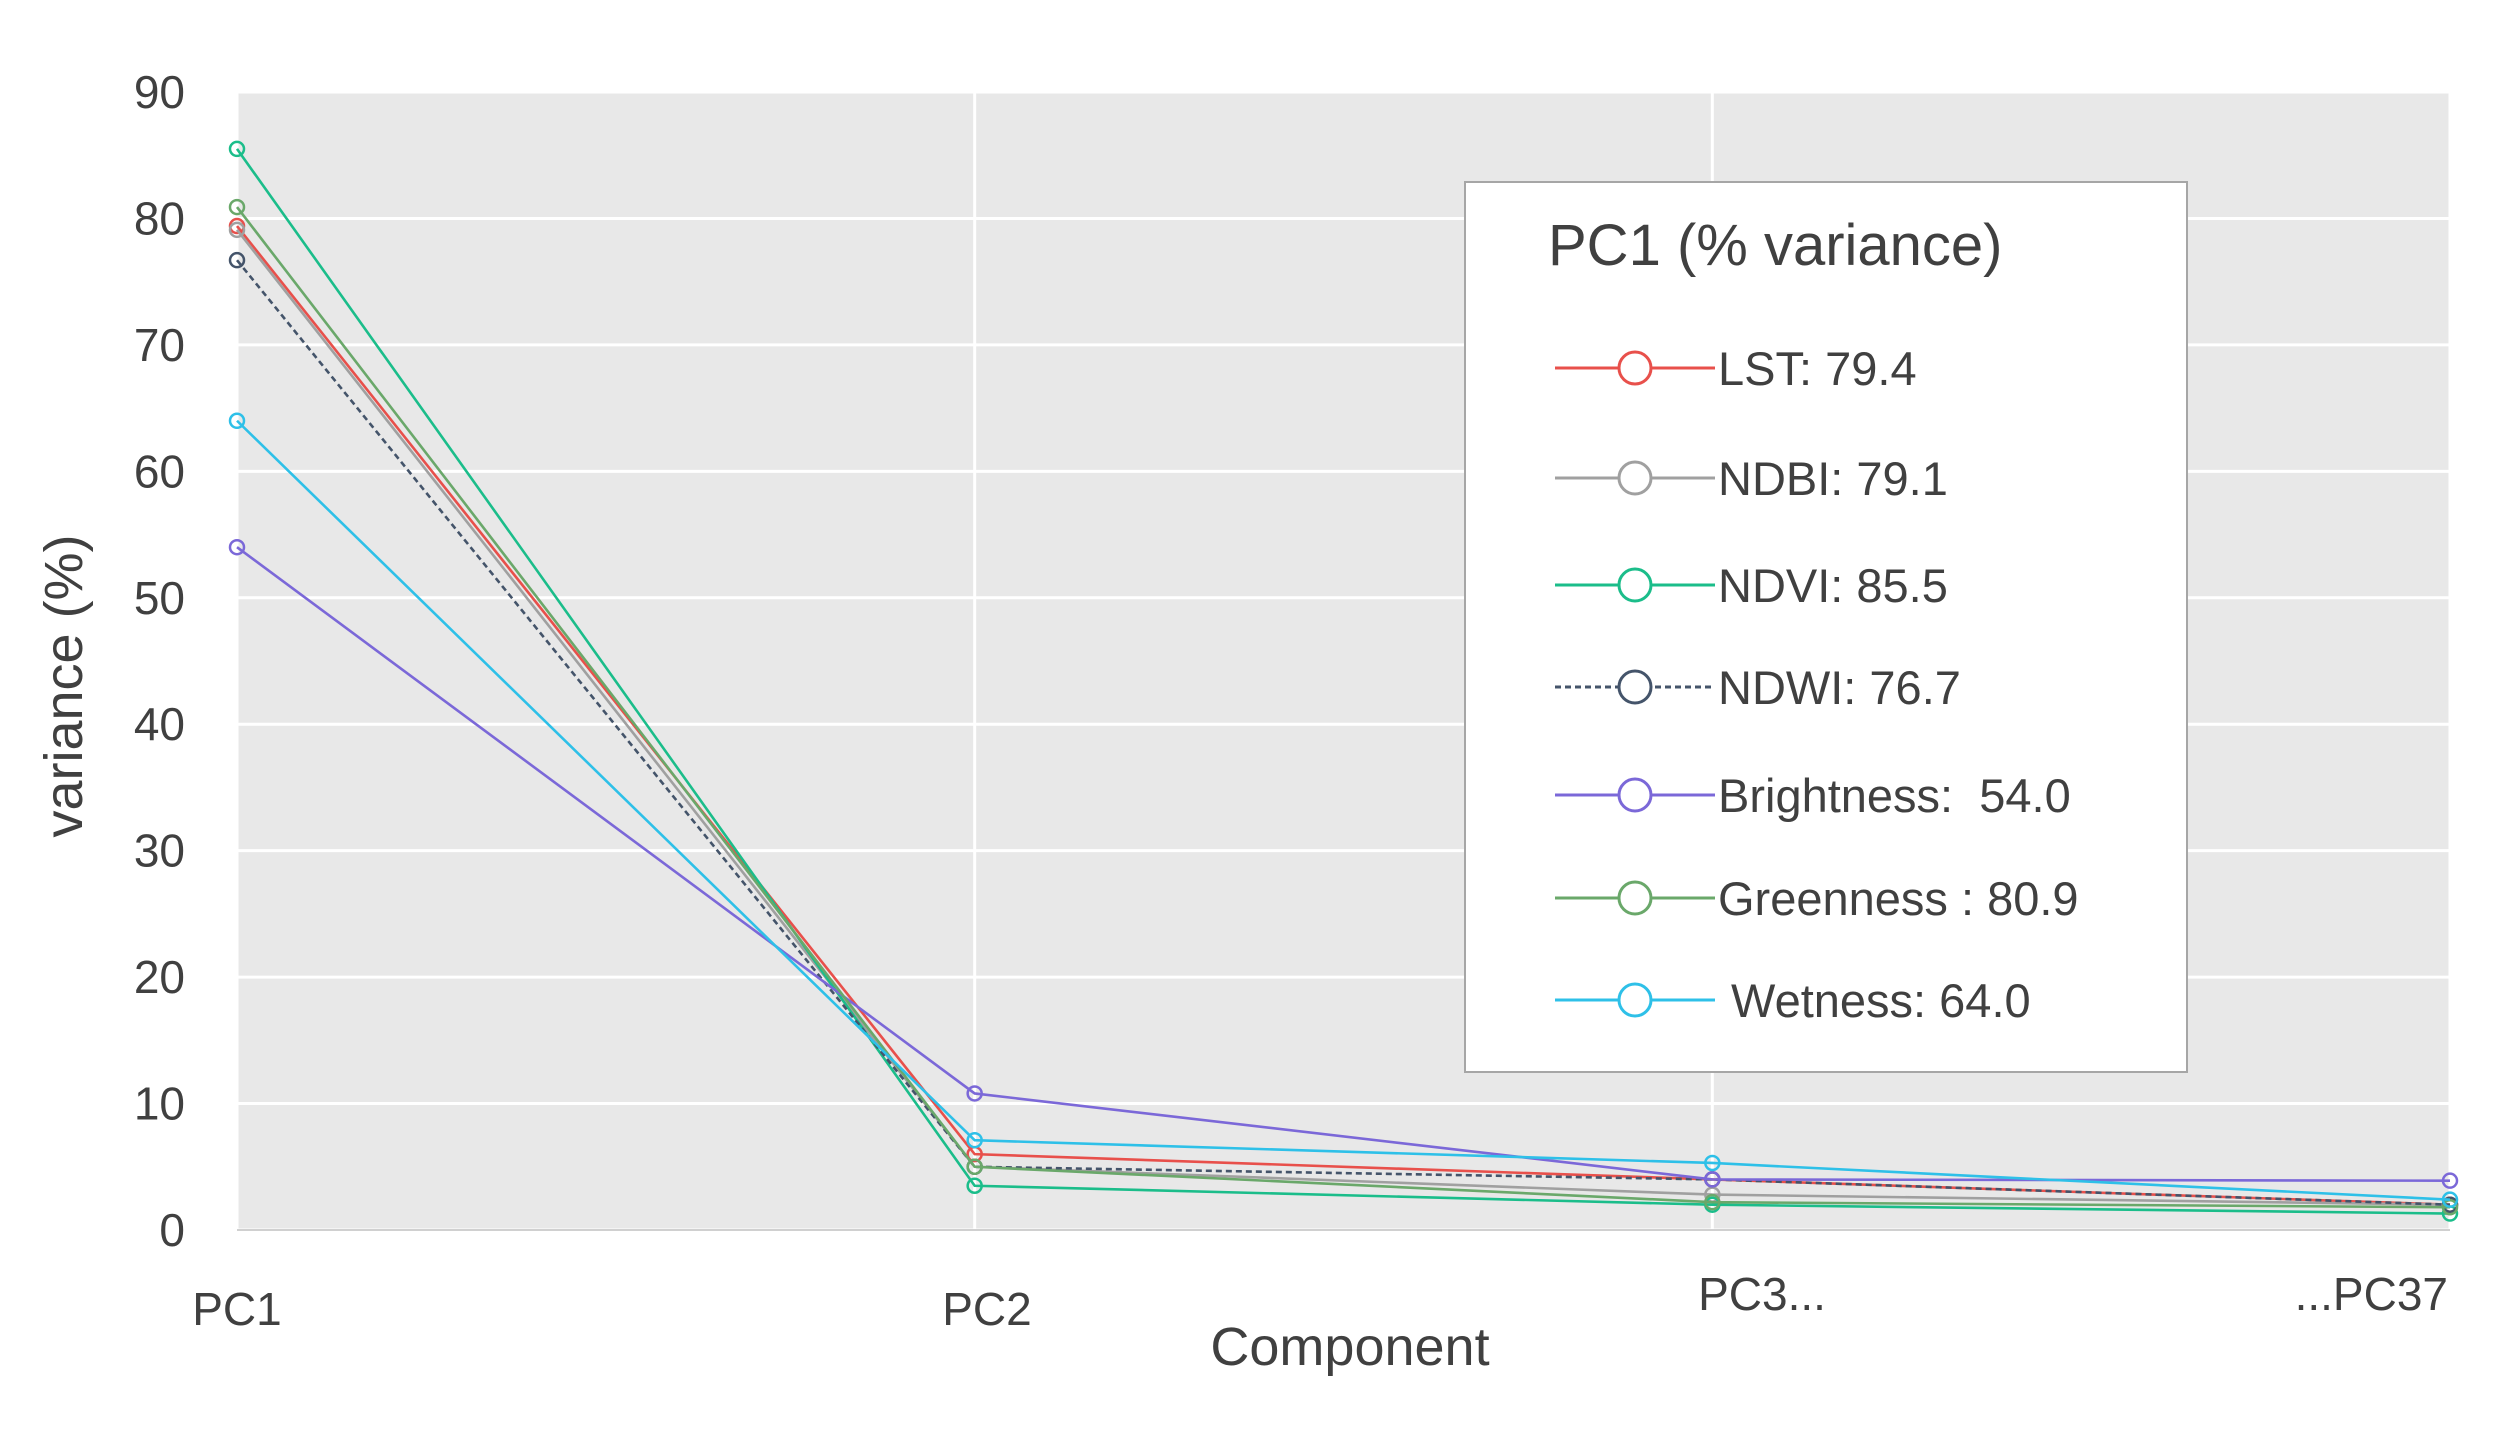 The image size is (2500, 1437). I want to click on y-tick-label: 90, so click(159, 92).